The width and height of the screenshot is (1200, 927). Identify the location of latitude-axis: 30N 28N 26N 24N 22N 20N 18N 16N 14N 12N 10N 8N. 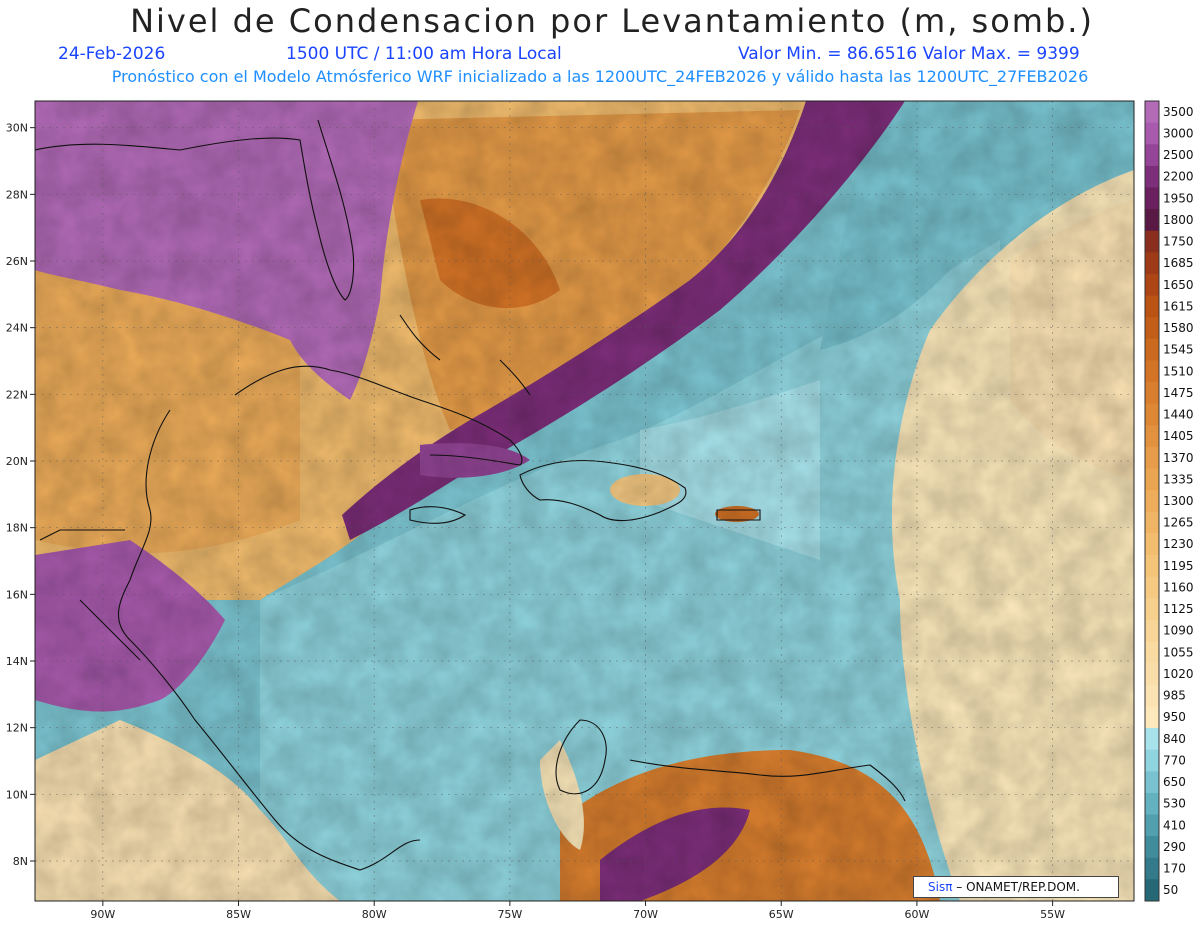
(20, 495).